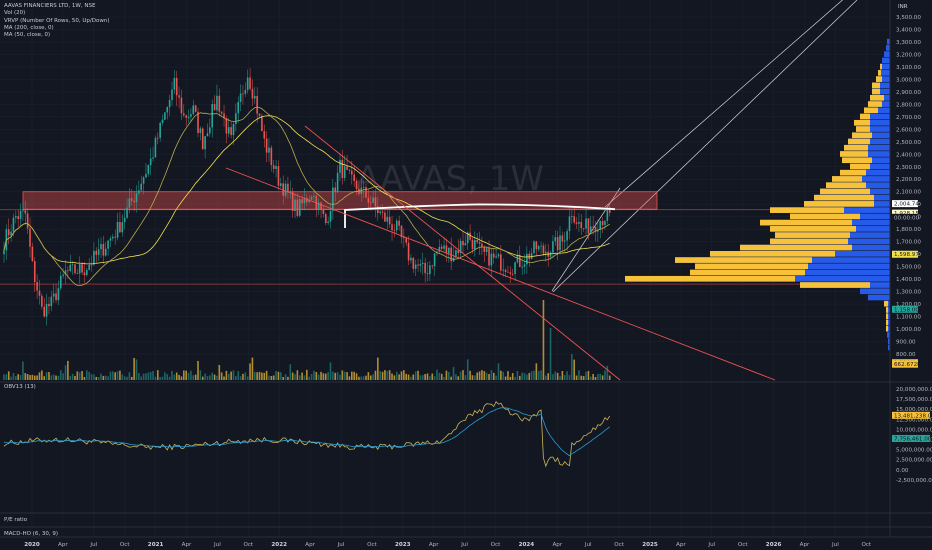 The height and width of the screenshot is (550, 932). I want to click on pe-label: P/E ratio, so click(16, 520).